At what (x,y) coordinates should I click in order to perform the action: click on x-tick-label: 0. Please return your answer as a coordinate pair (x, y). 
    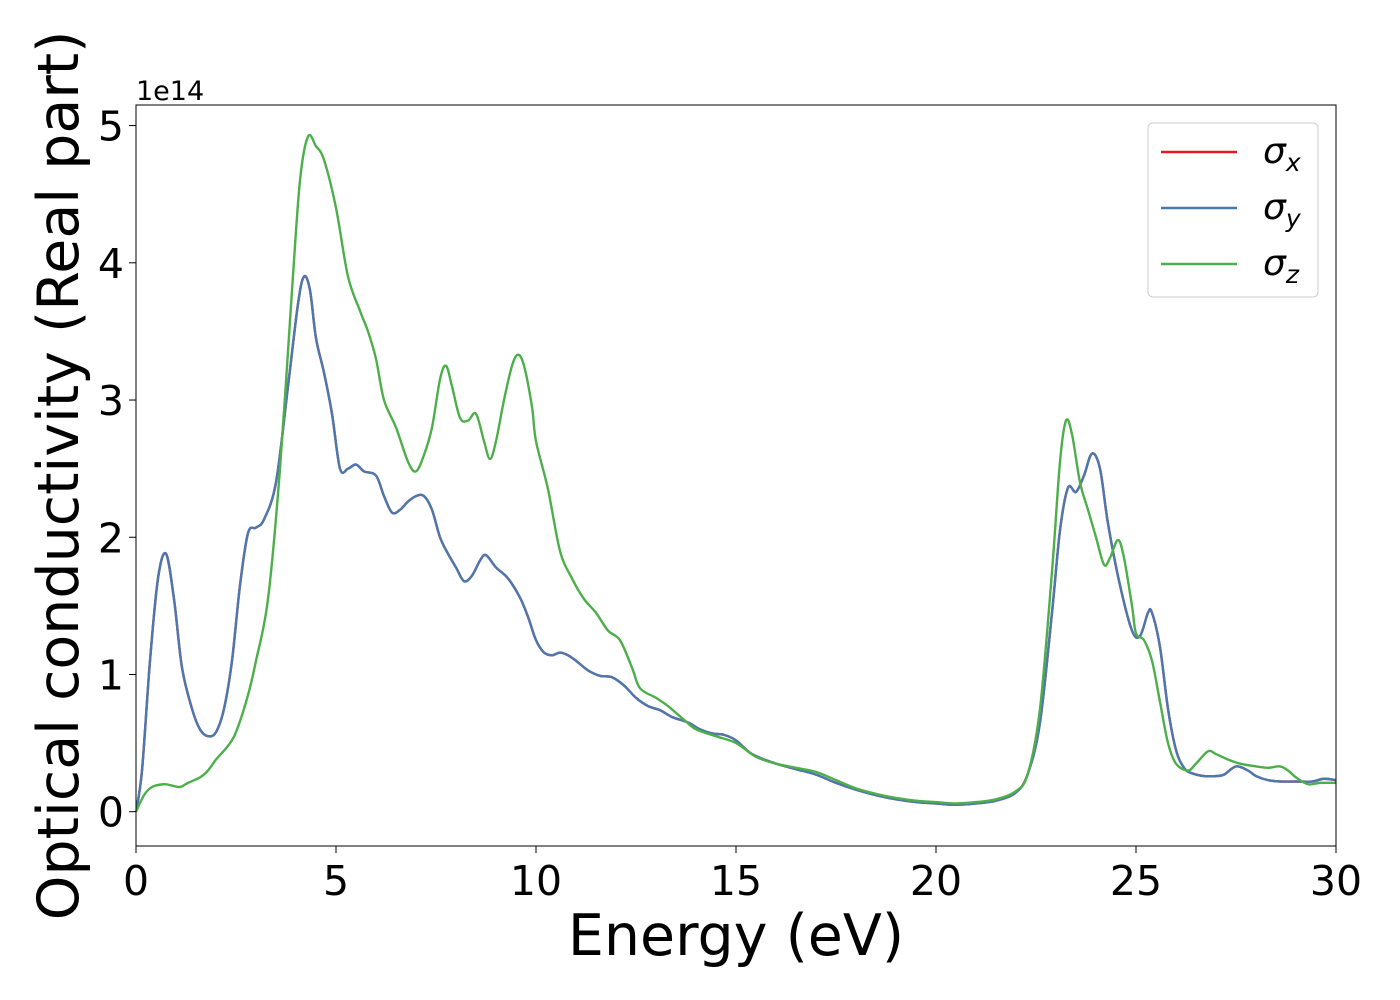
    Looking at the image, I should click on (136, 881).